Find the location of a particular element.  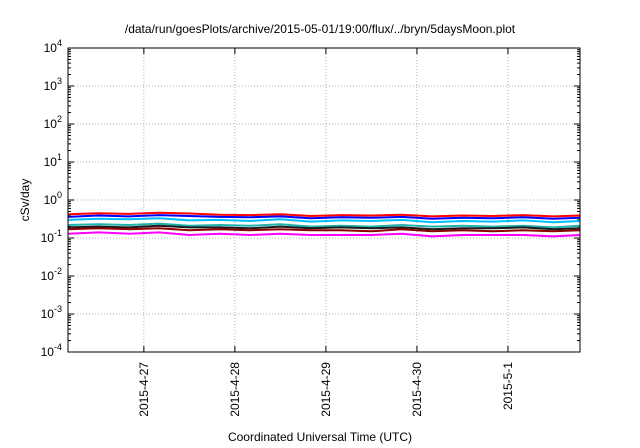

y-tick-label: 10⁻³ is located at coordinates (51, 312).